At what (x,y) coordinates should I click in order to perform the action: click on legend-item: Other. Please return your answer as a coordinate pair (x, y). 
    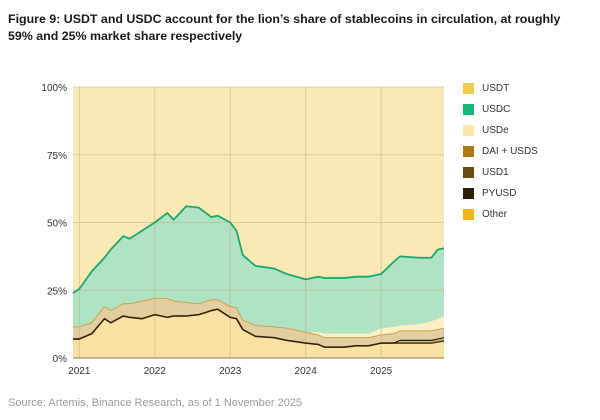
    Looking at the image, I should click on (500, 214).